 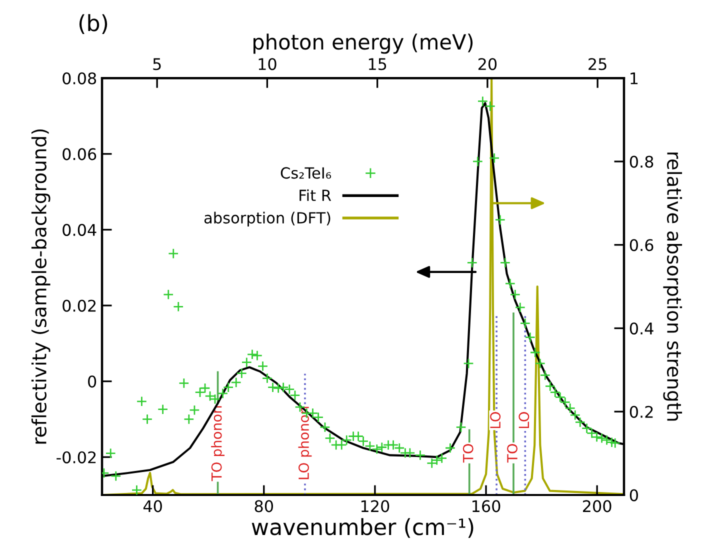 I want to click on legend-label: absorption (DFT), so click(x=267, y=219).